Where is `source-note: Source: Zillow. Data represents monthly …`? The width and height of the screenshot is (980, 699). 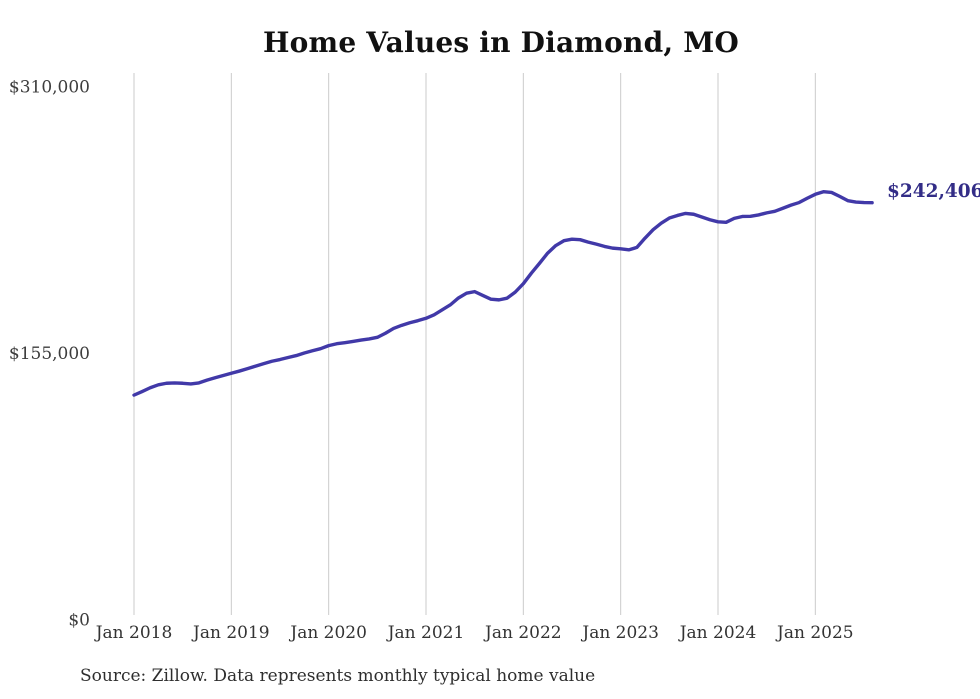 source-note: Source: Zillow. Data represents monthly … is located at coordinates (338, 676).